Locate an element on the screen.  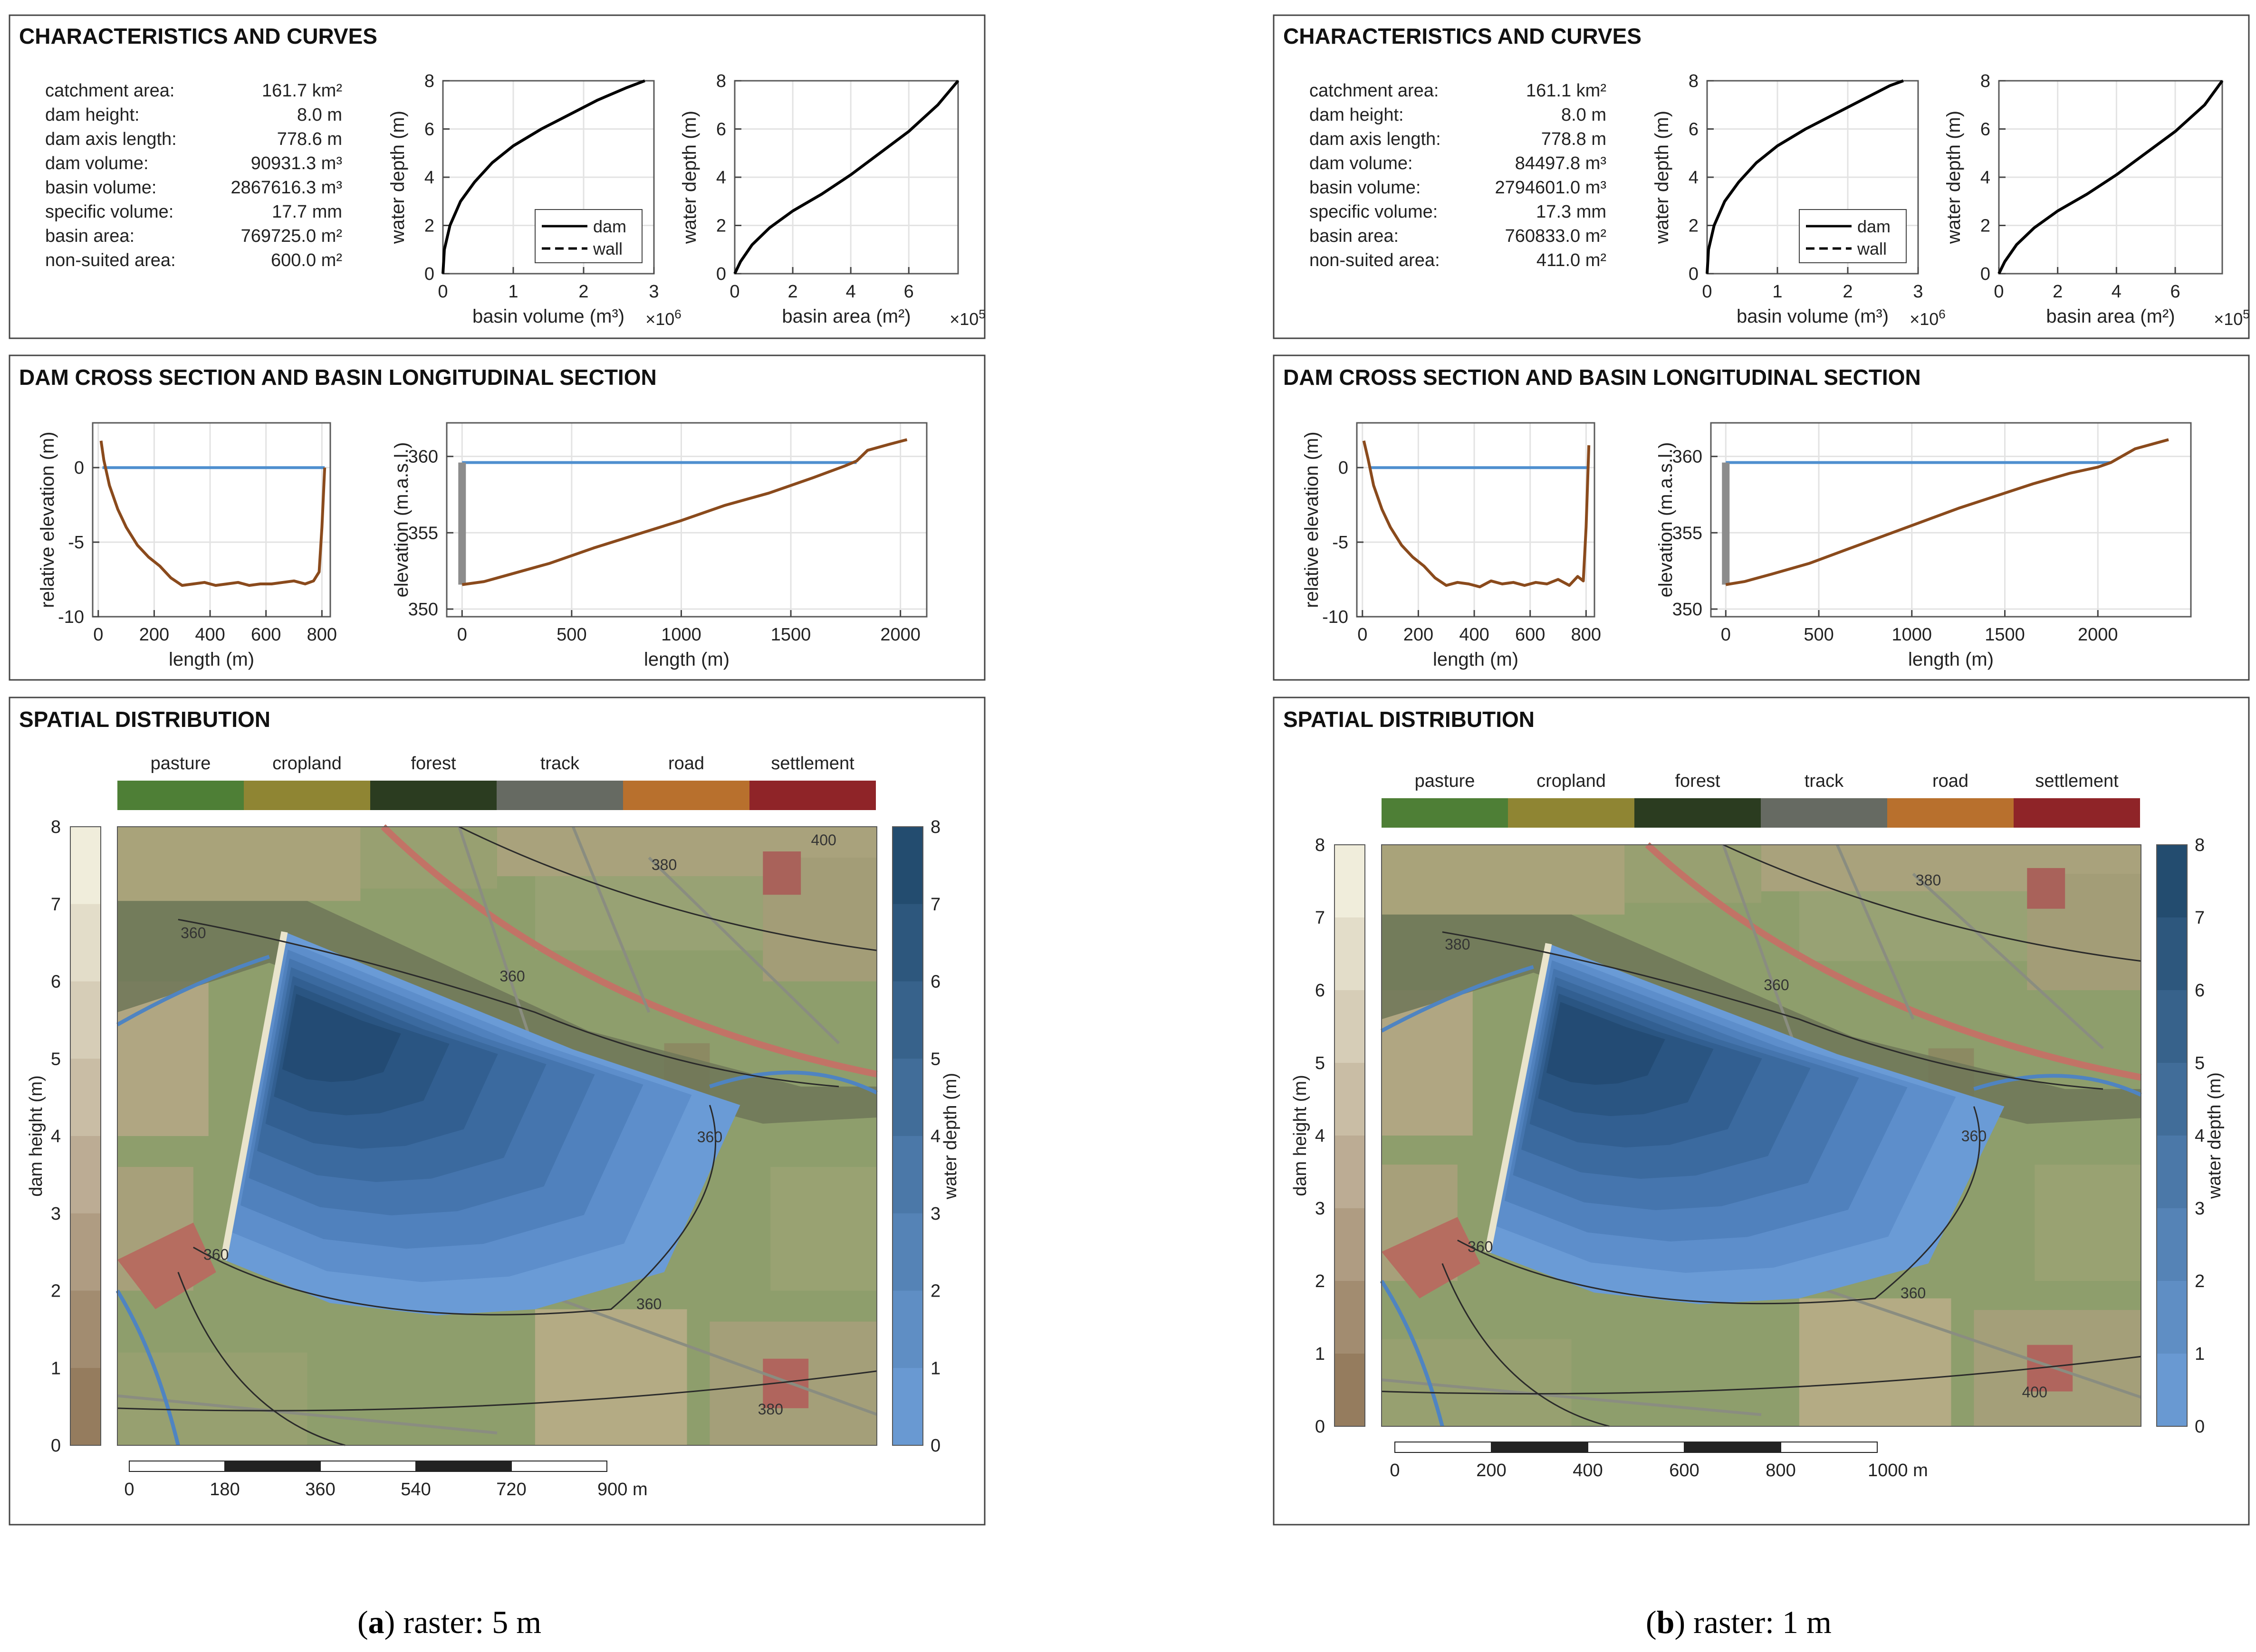
legend-label: wall is located at coordinates (1872, 248).